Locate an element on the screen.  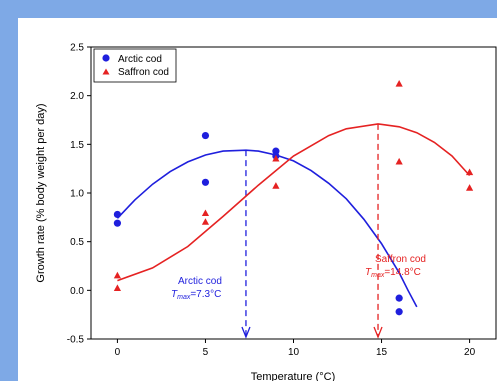
arctic-annotation-tmax: Tmax=7.3°C is located at coordinates (196, 295).